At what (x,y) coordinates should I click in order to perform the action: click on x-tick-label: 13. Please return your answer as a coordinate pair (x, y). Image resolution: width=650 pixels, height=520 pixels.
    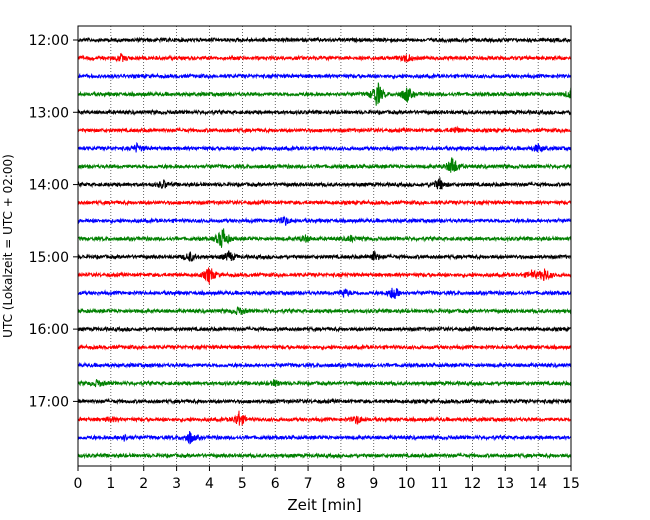
    Looking at the image, I should click on (505, 484).